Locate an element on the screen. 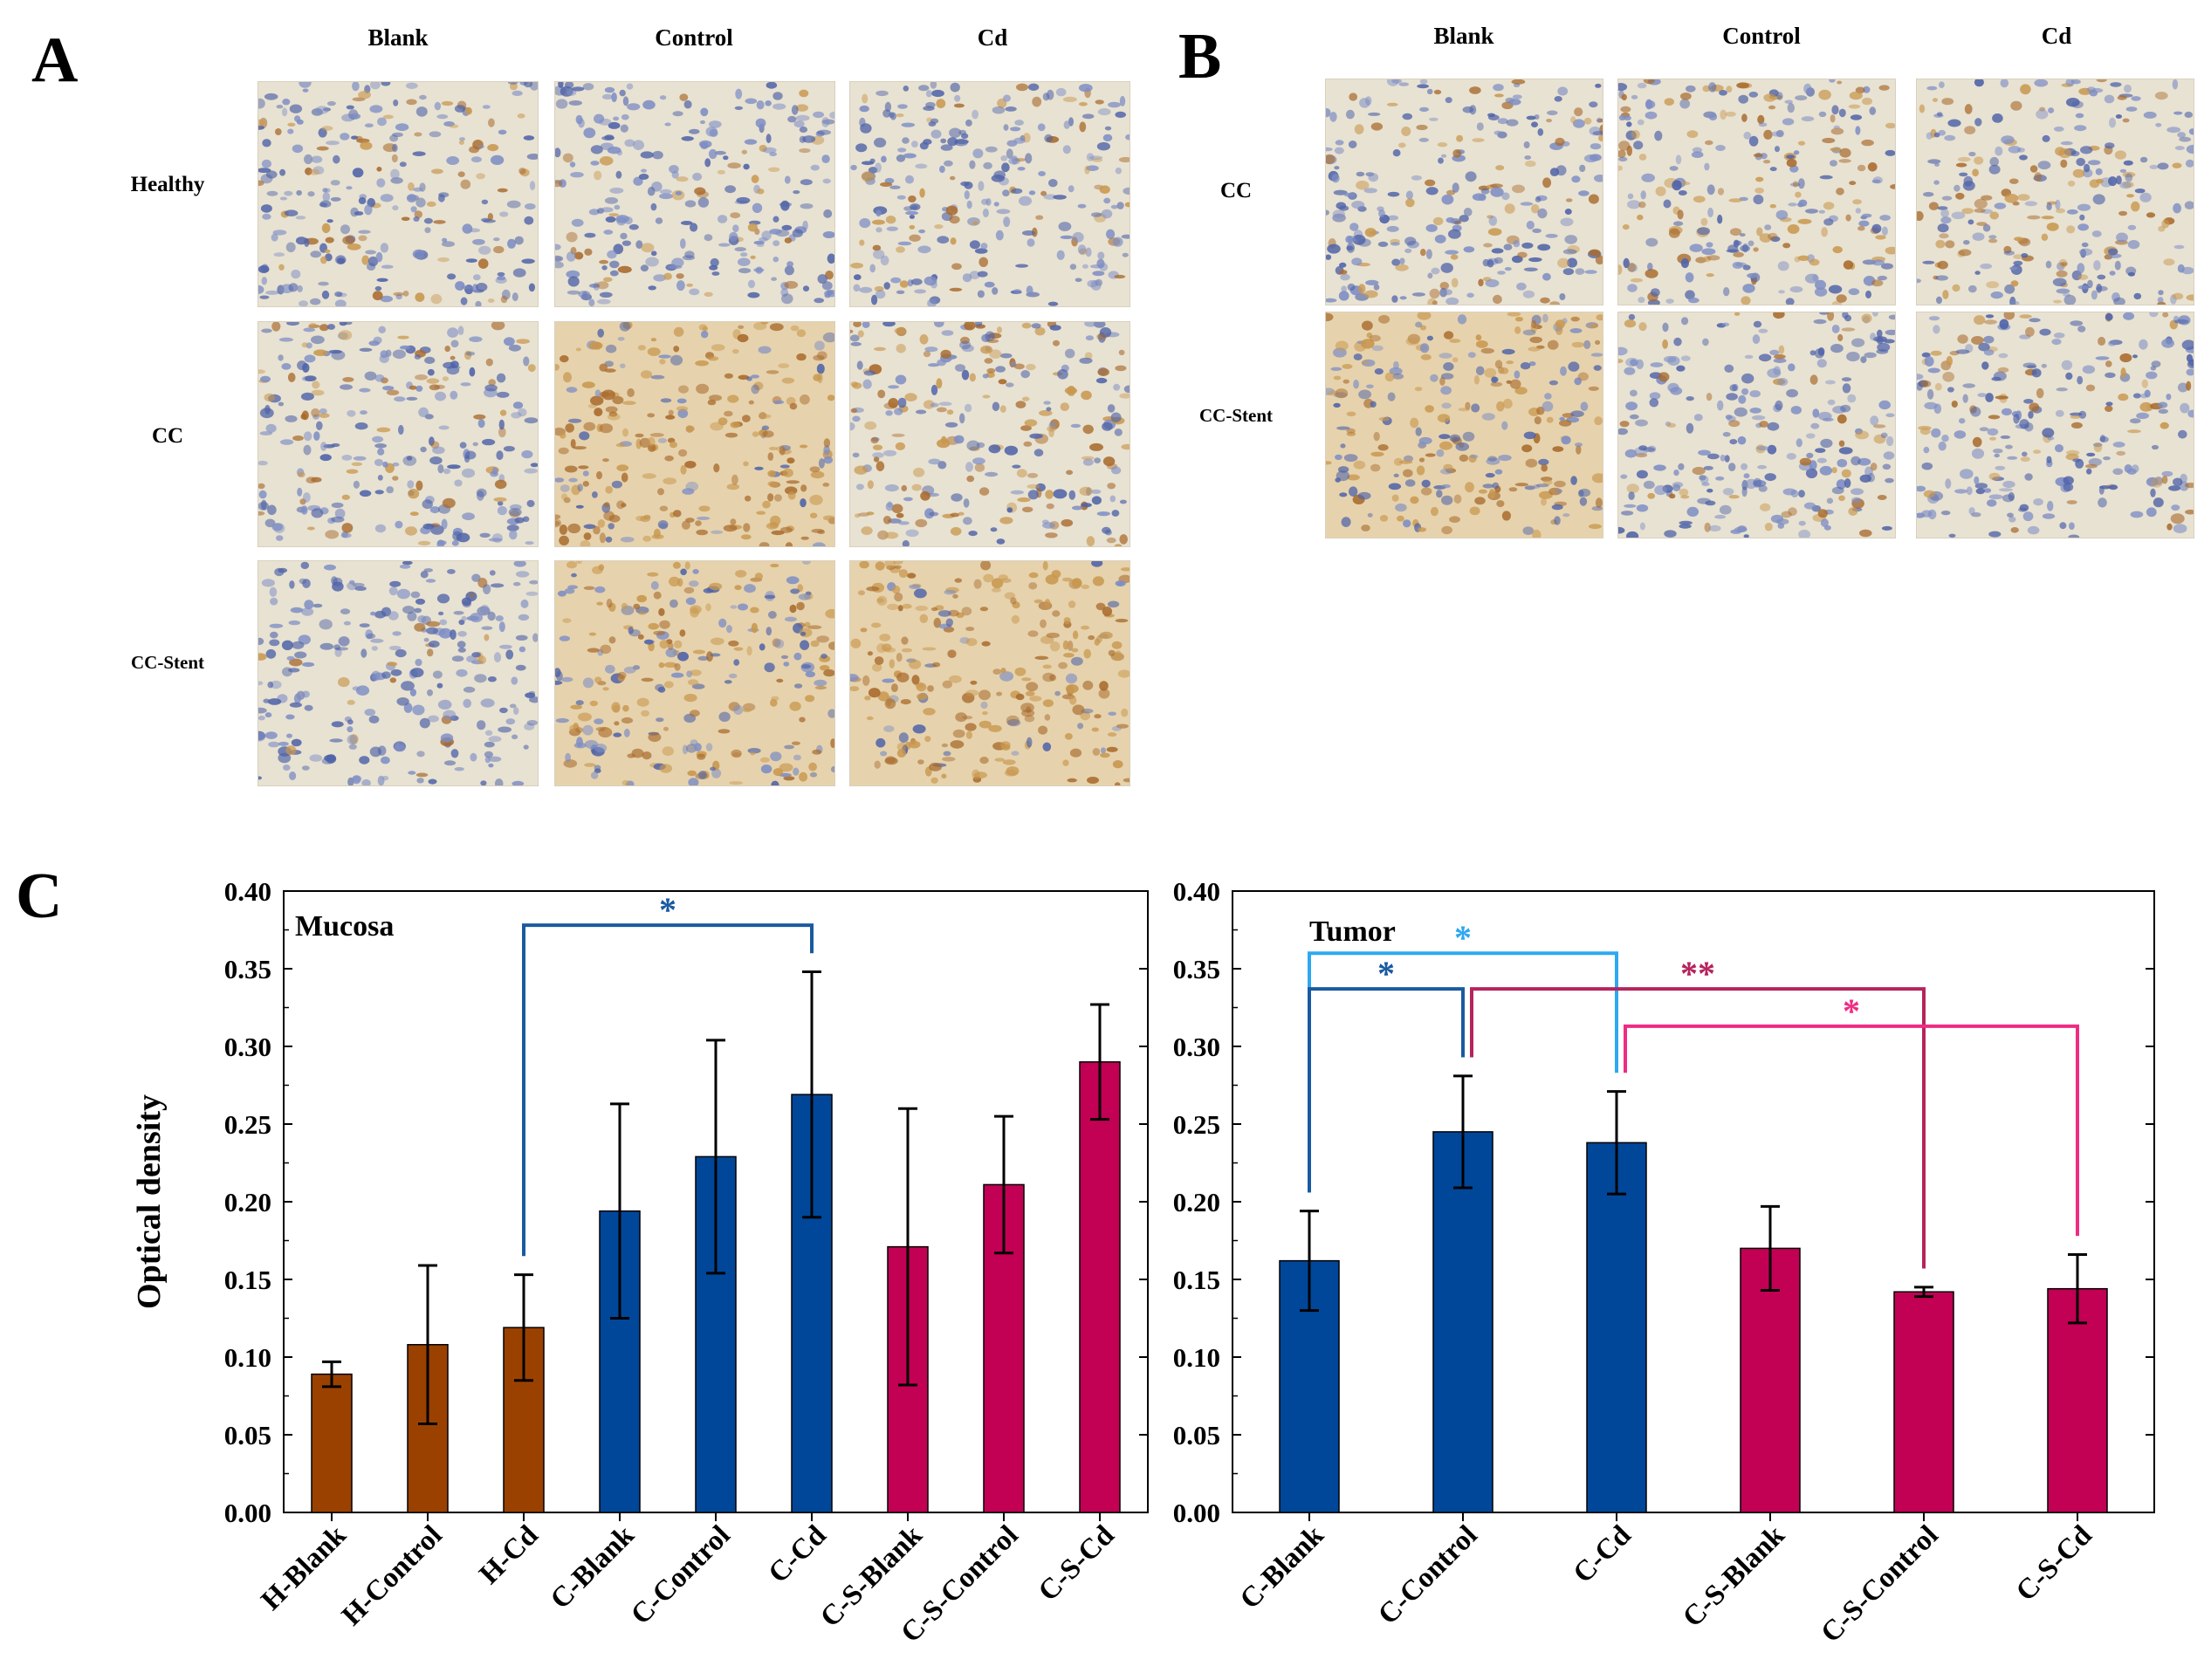 This screenshot has height=1680, width=2211. panel-a-micrograph-r1-c3 is located at coordinates (989, 194).